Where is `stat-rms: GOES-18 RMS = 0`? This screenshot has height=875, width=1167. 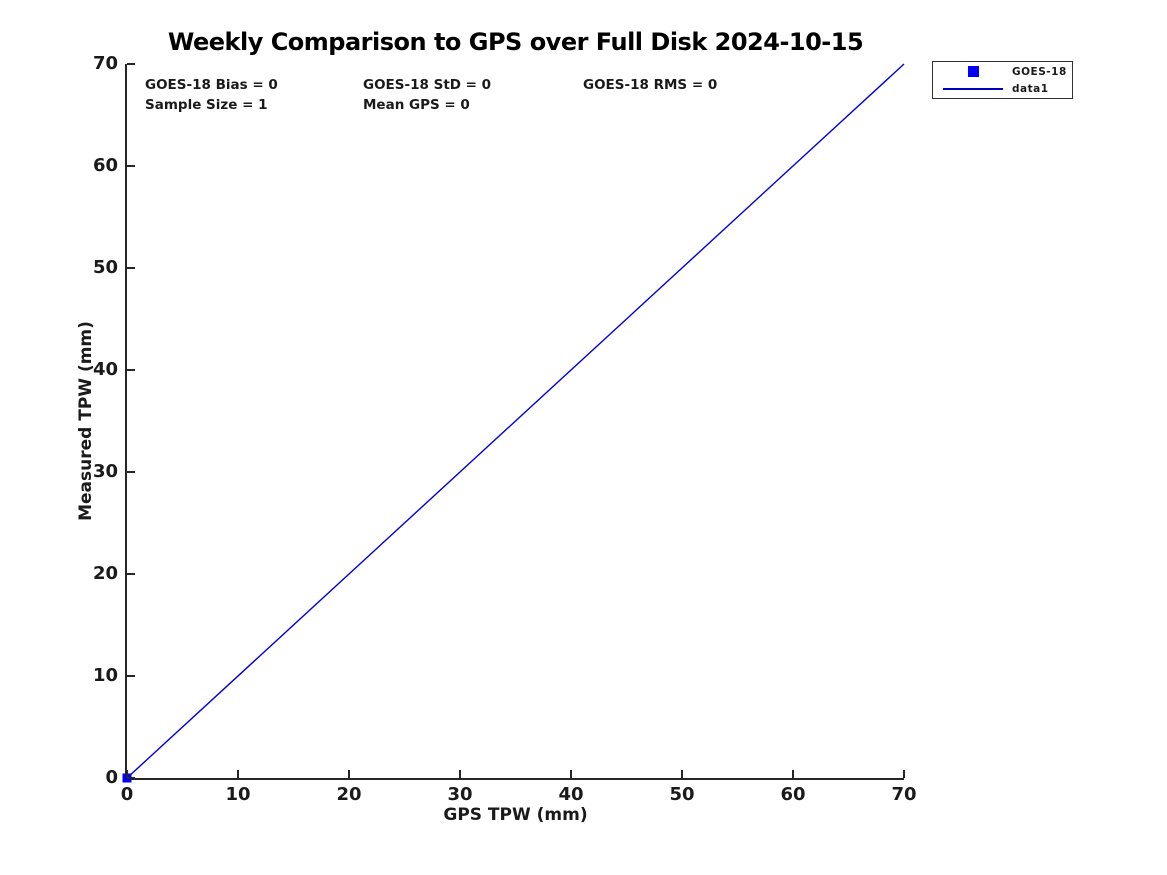
stat-rms: GOES-18 RMS = 0 is located at coordinates (650, 85).